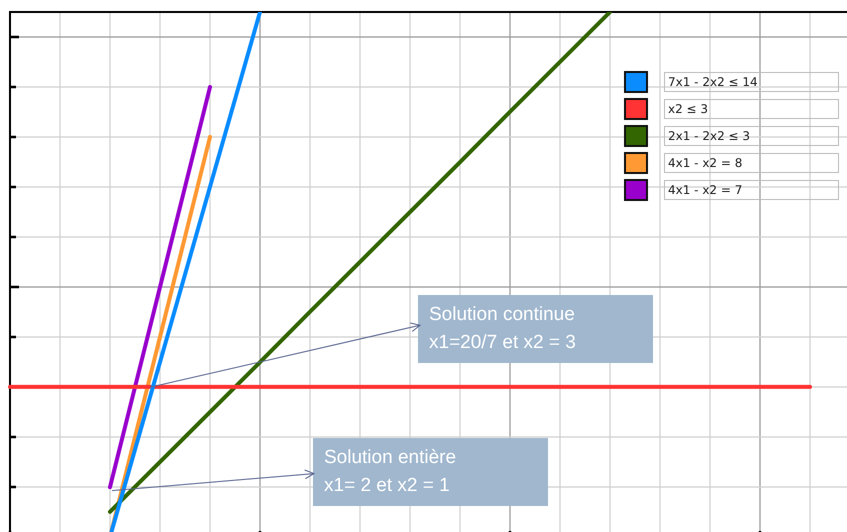  What do you see at coordinates (751, 190) in the screenshot?
I see `legend-label: 4x1 - x2 = 7` at bounding box center [751, 190].